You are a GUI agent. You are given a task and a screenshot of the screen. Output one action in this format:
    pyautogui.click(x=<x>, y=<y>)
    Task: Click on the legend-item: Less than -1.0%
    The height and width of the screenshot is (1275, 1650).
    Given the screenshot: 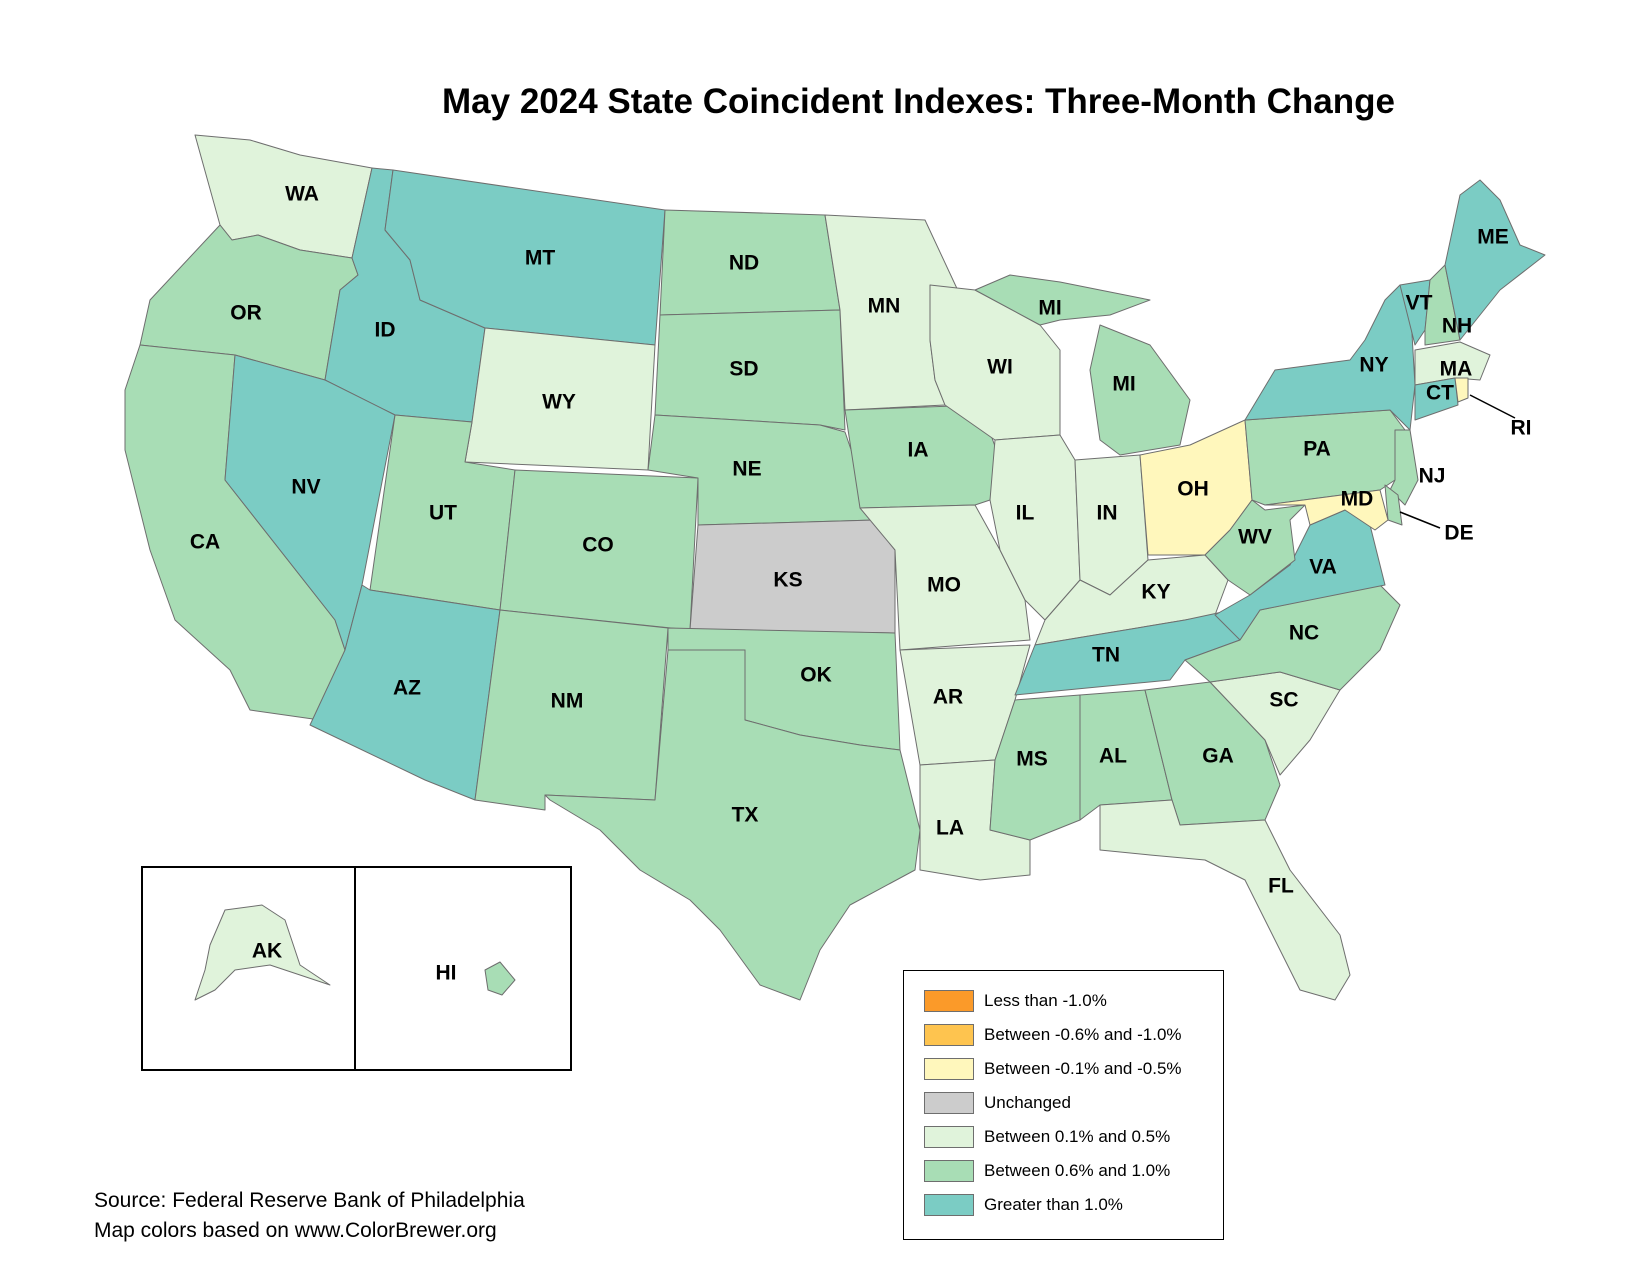 What is the action you would take?
    pyautogui.click(x=1015, y=1001)
    